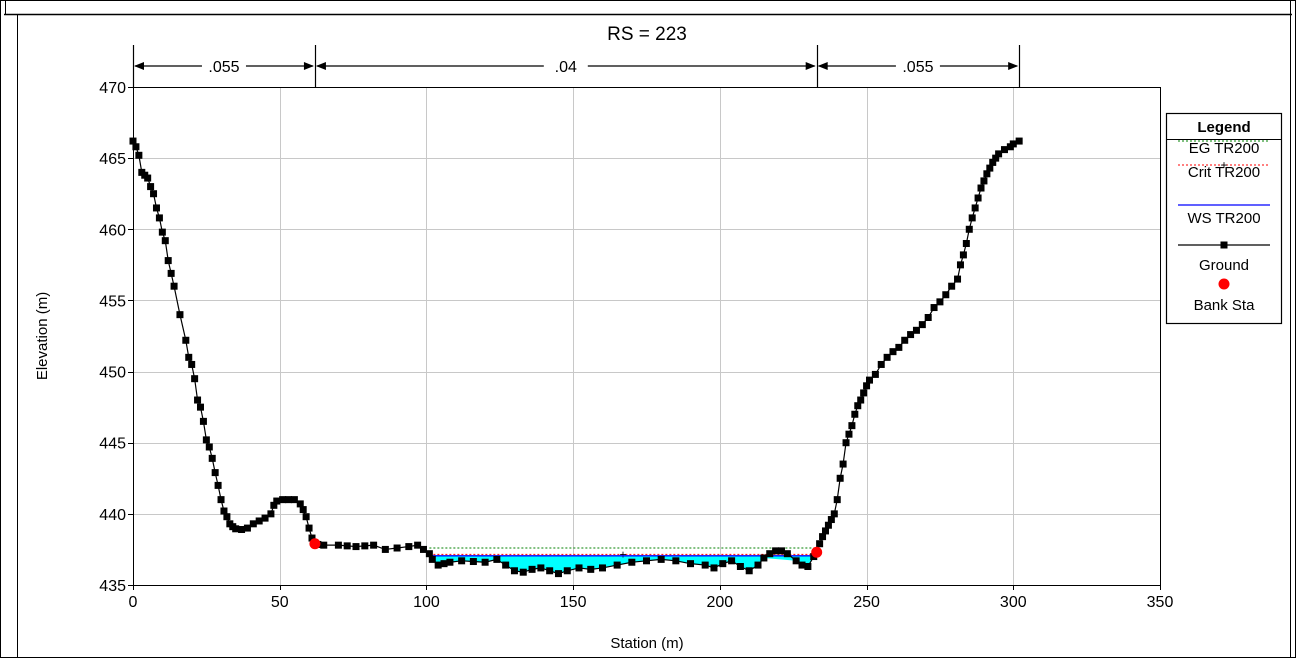 The image size is (1296, 658). Describe the element at coordinates (1224, 284) in the screenshot. I see `legend-swatch-bank` at that location.